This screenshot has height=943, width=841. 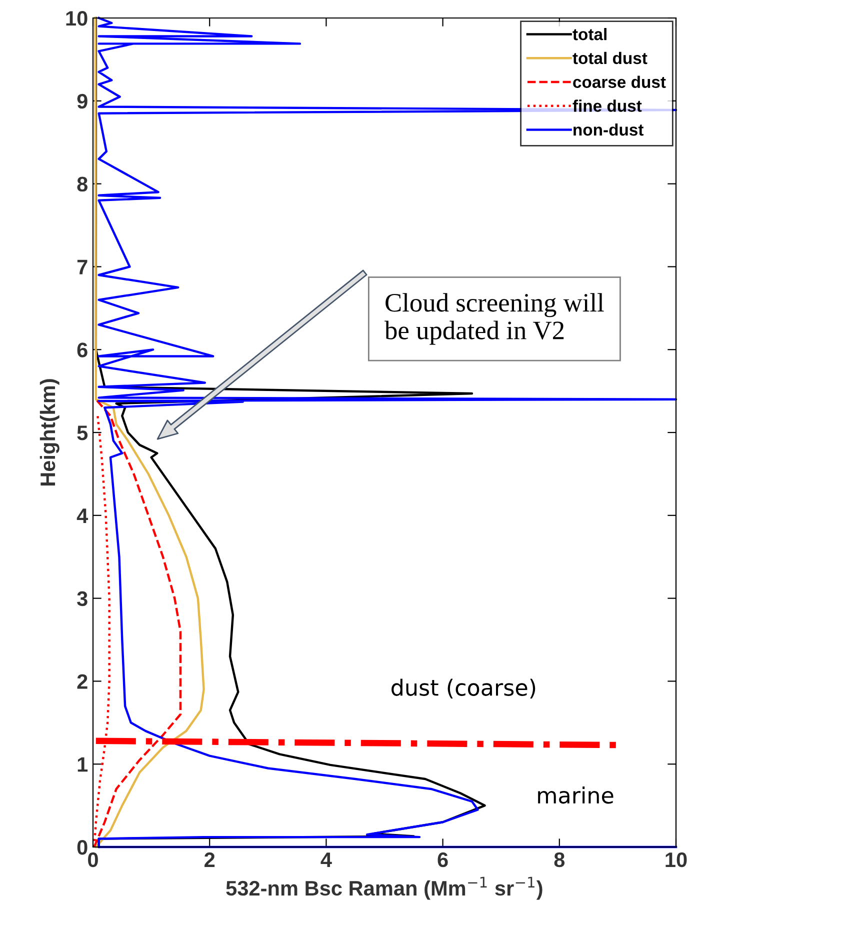 What do you see at coordinates (384, 888) in the screenshot?
I see `x-axis-title: 532-nm Bsc Raman (Mm$^{−1}$ sr$^{−1}$)` at bounding box center [384, 888].